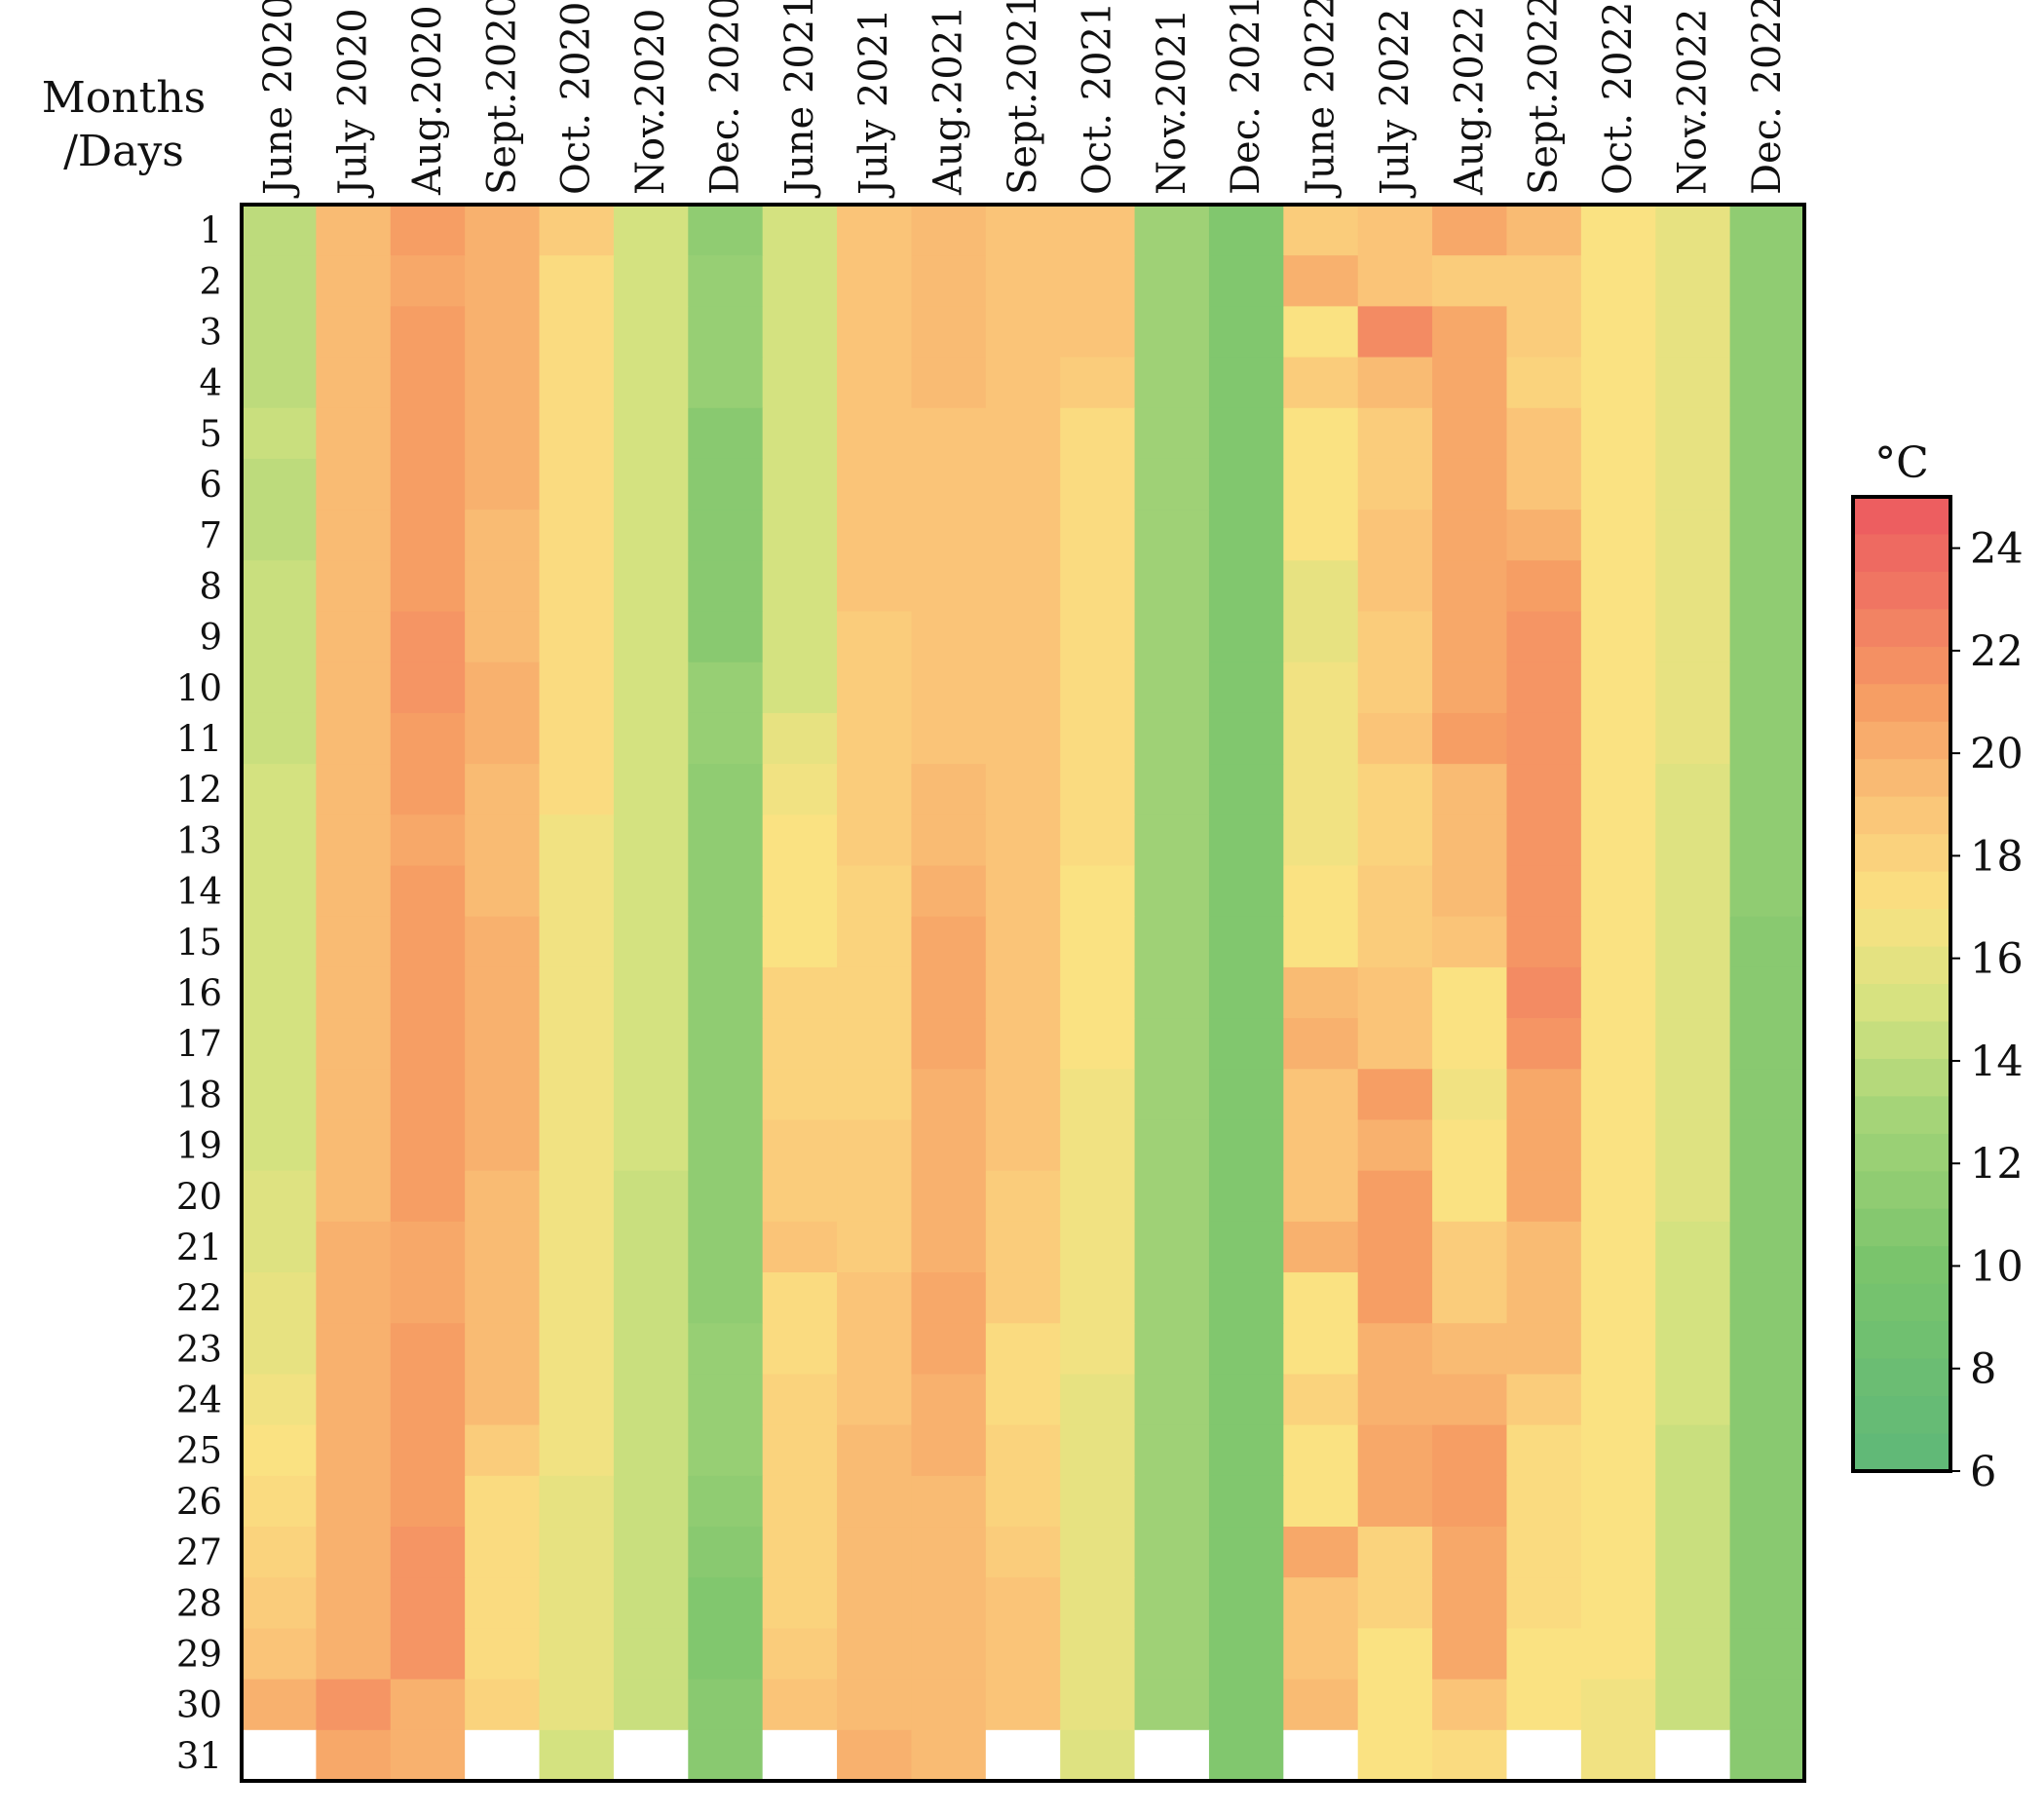 This screenshot has height=1814, width=2044. I want to click on day-tick-label: 4, so click(210, 383).